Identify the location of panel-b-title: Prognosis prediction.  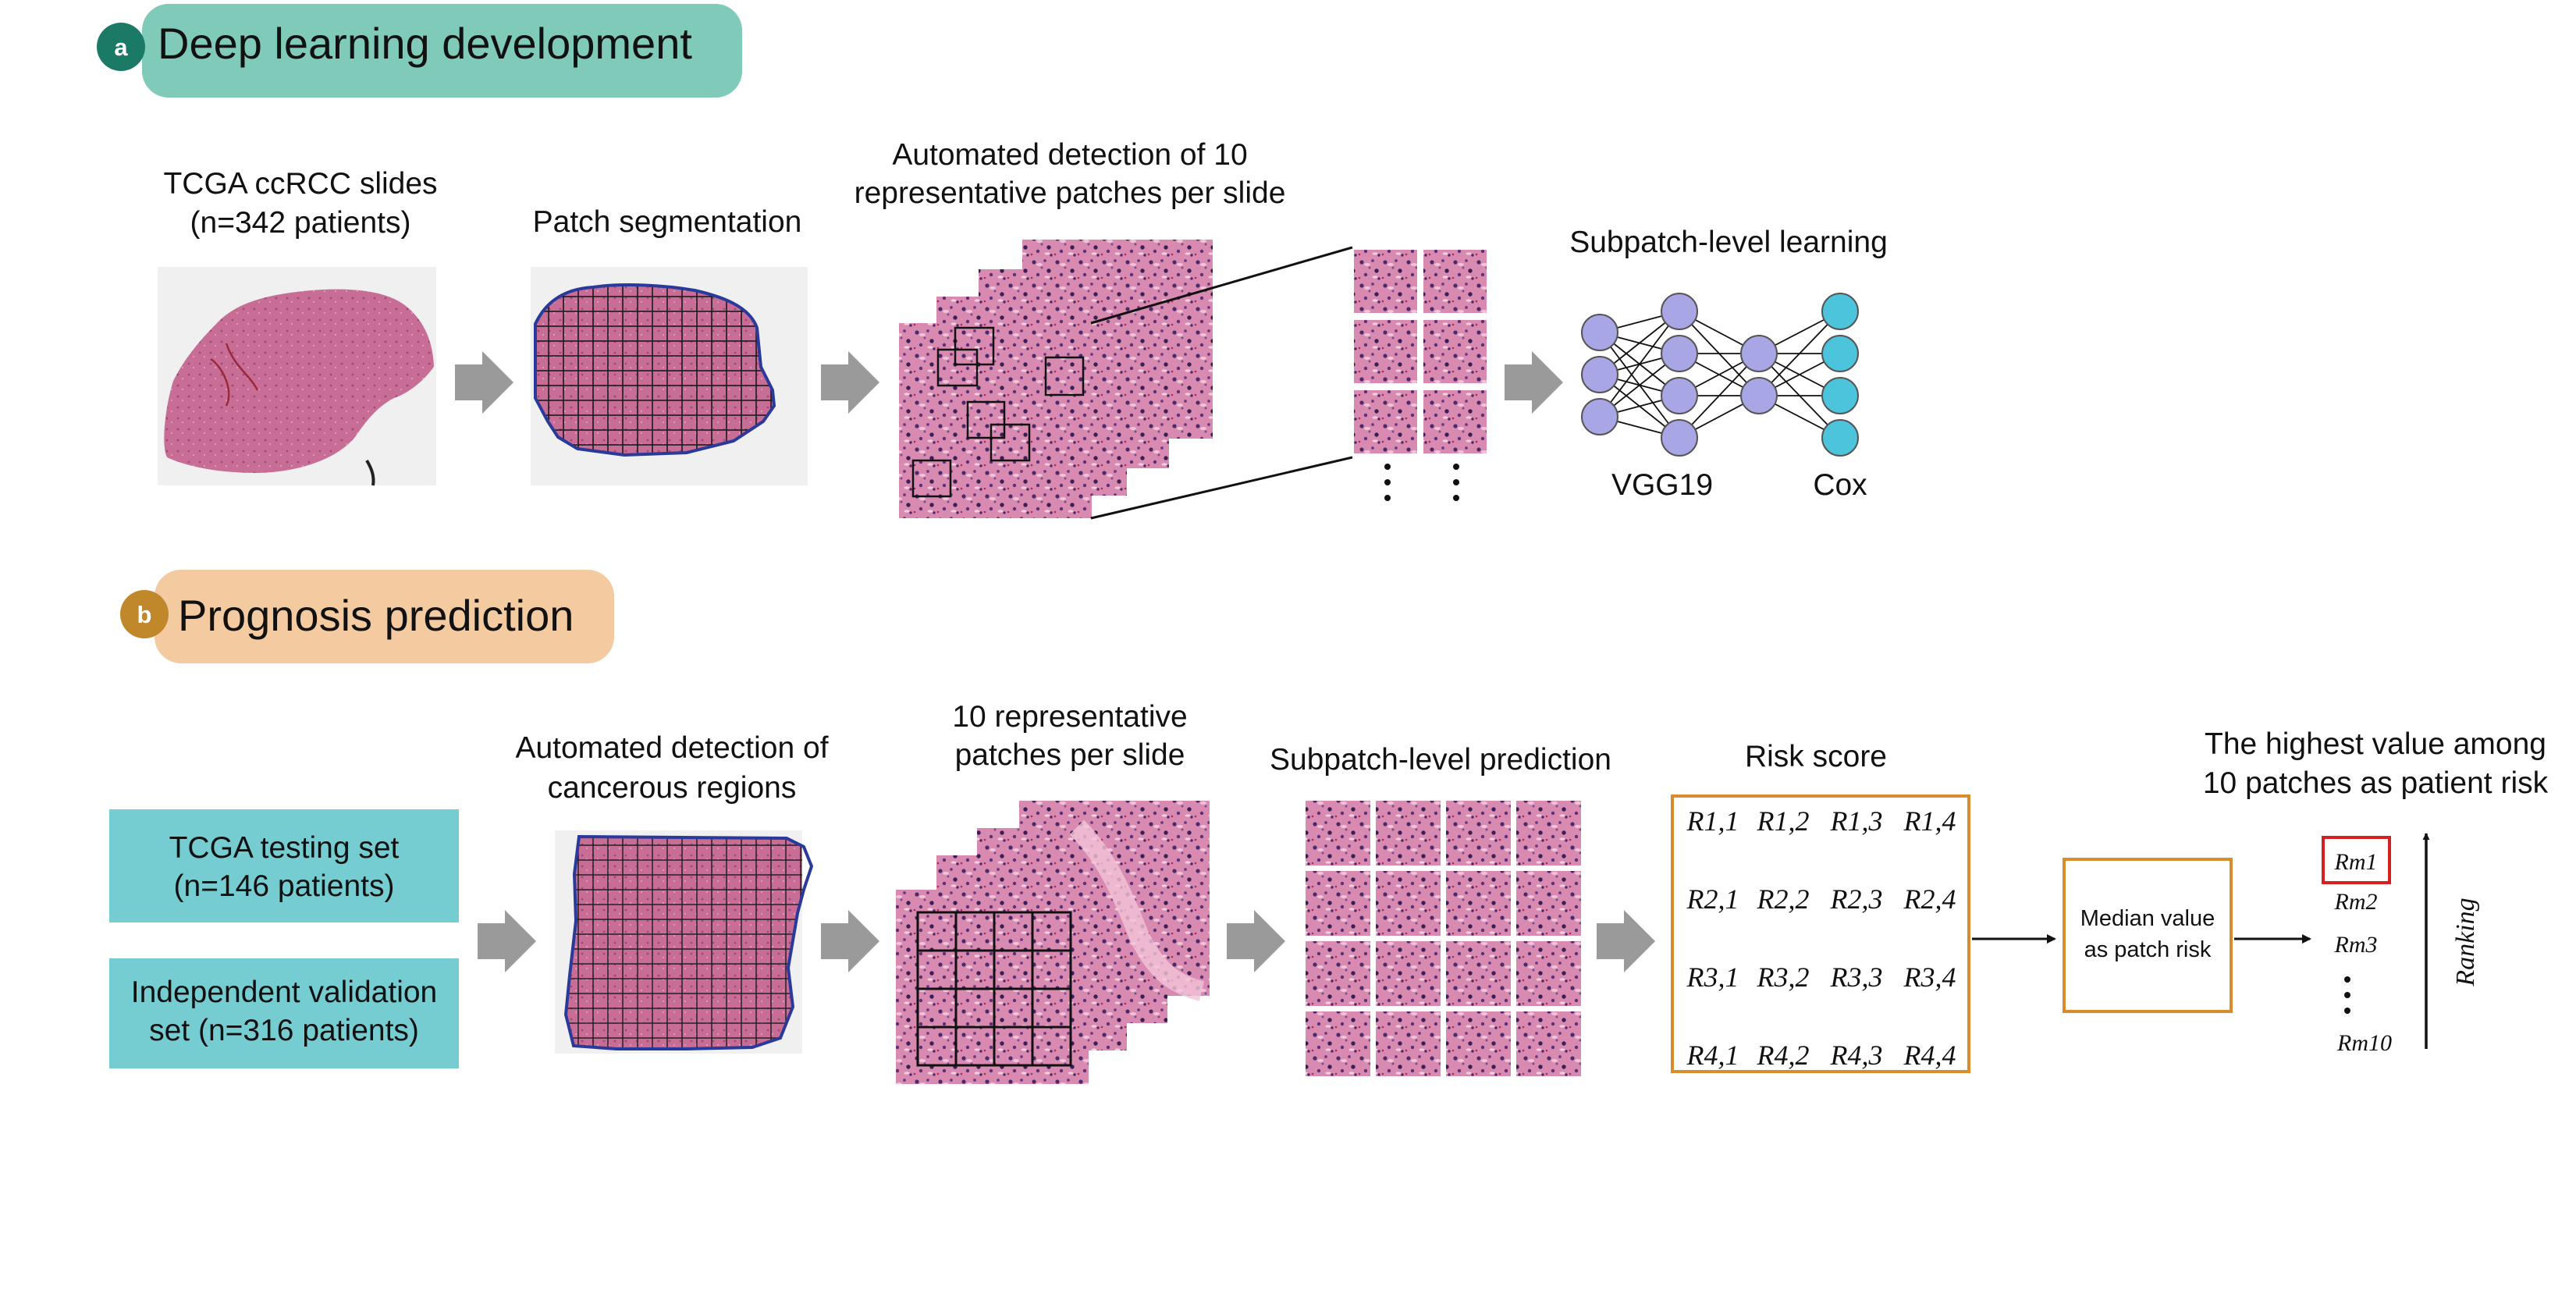
(376, 615).